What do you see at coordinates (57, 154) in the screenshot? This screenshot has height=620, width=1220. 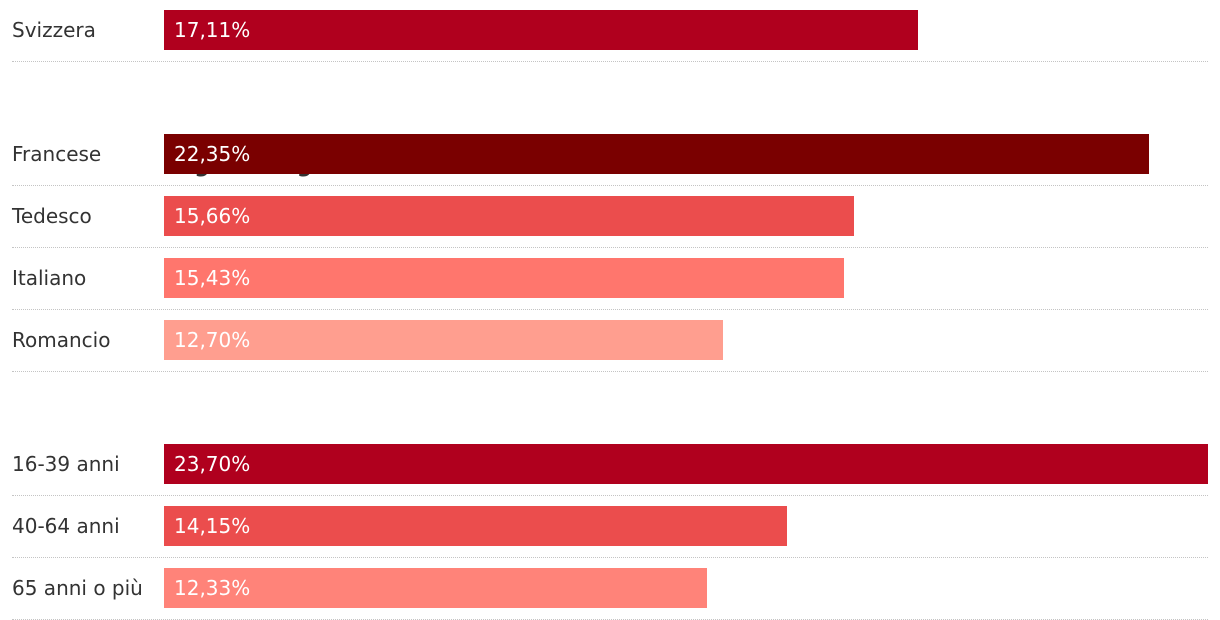 I see `row-label: Francese` at bounding box center [57, 154].